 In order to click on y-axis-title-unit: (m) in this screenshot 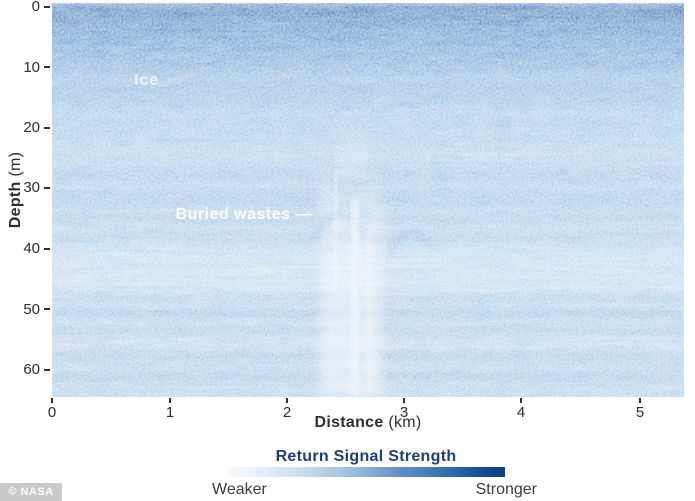, I will do `click(15, 166)`.